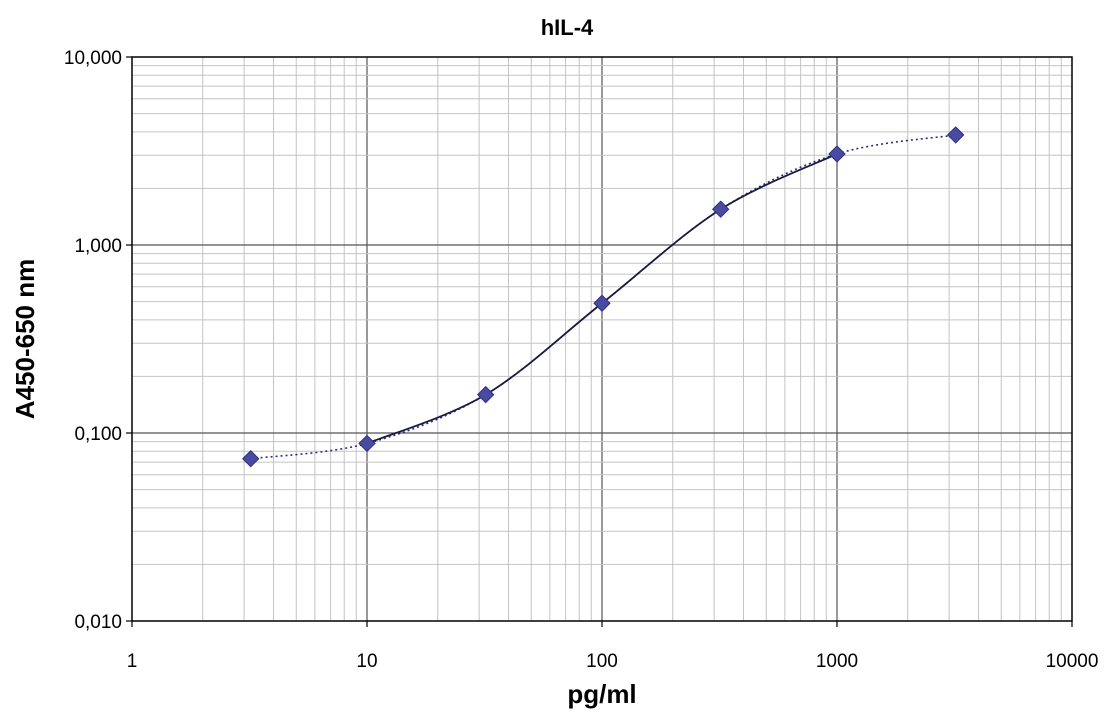 This screenshot has height=715, width=1112. I want to click on chart-title: hIL-4, so click(567, 27).